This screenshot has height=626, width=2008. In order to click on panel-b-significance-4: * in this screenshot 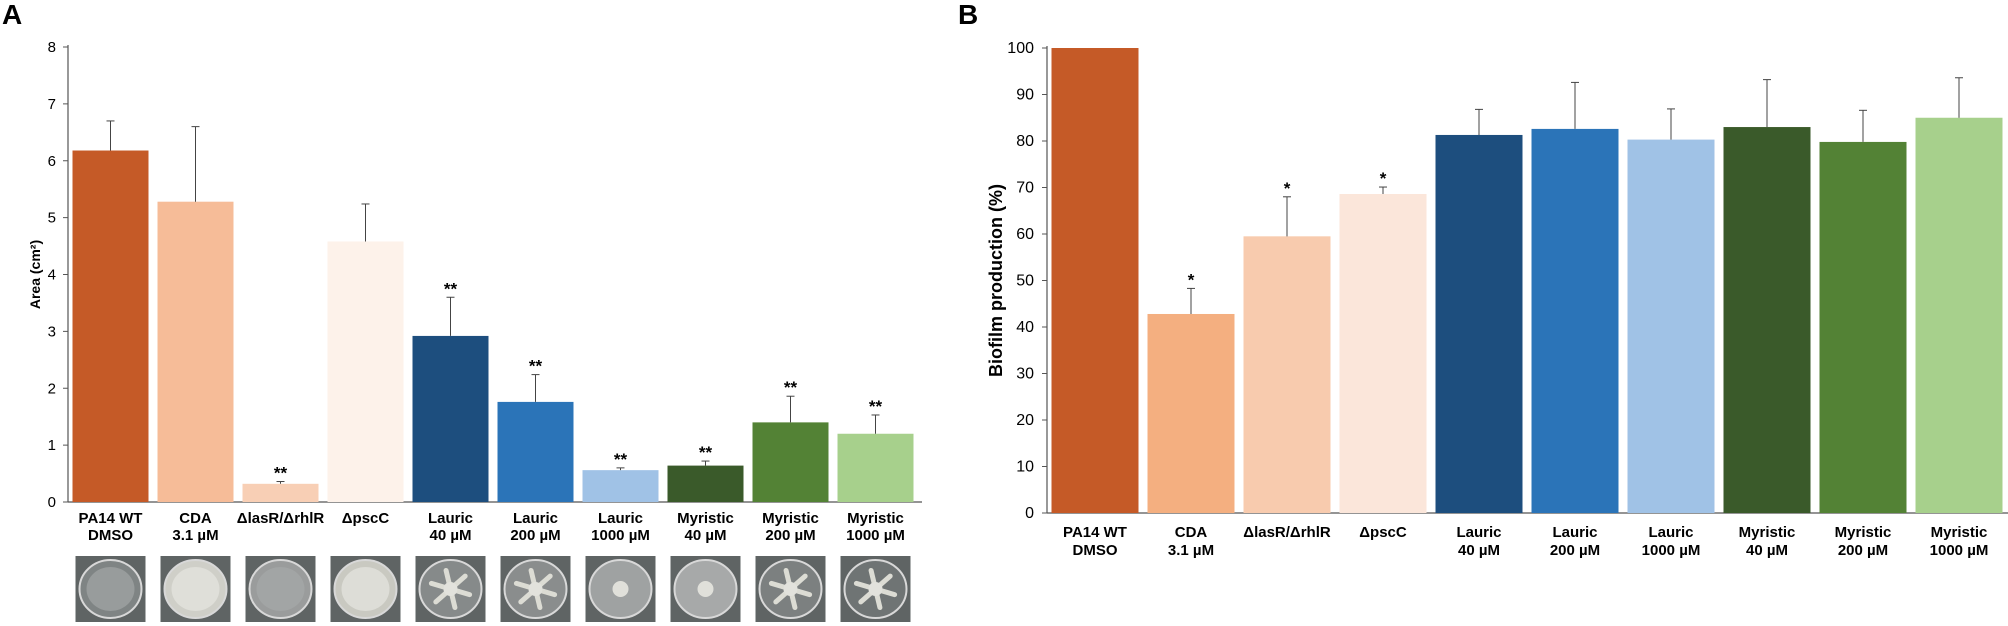, I will do `click(1383, 178)`.